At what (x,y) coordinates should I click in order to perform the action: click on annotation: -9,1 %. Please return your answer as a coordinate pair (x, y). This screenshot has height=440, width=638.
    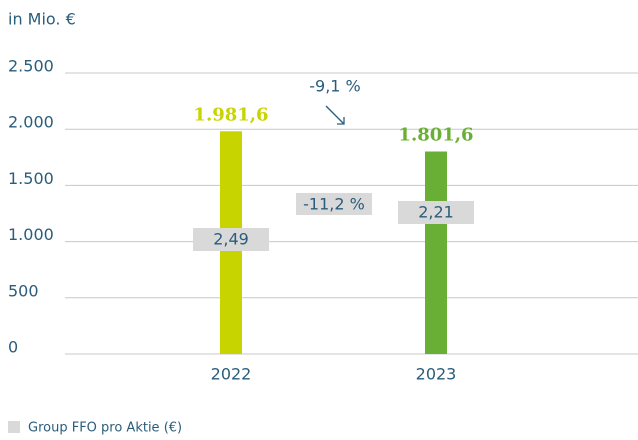
    Looking at the image, I should click on (335, 86).